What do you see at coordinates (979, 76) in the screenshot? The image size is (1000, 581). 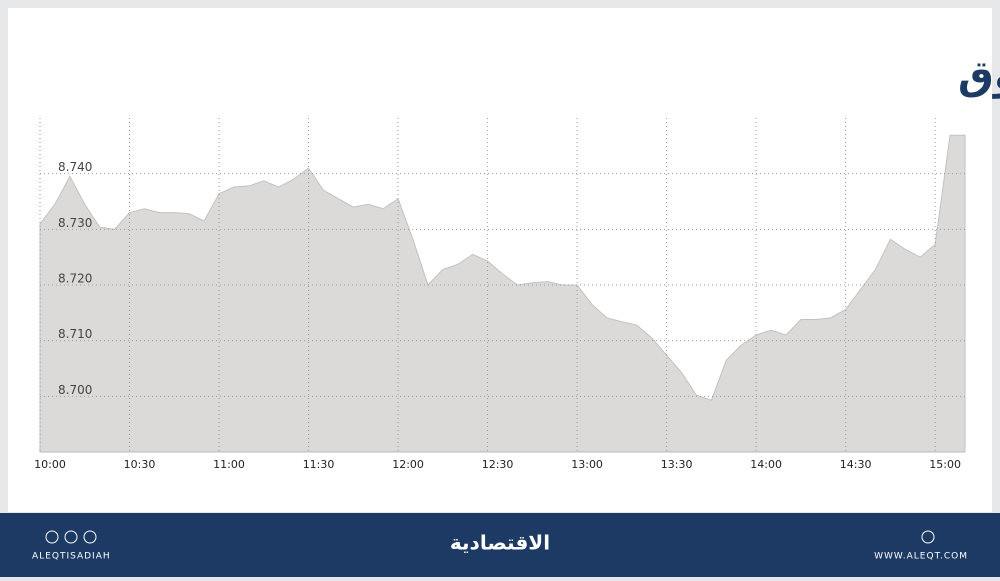 I see `chart-title: مؤشر السوق` at bounding box center [979, 76].